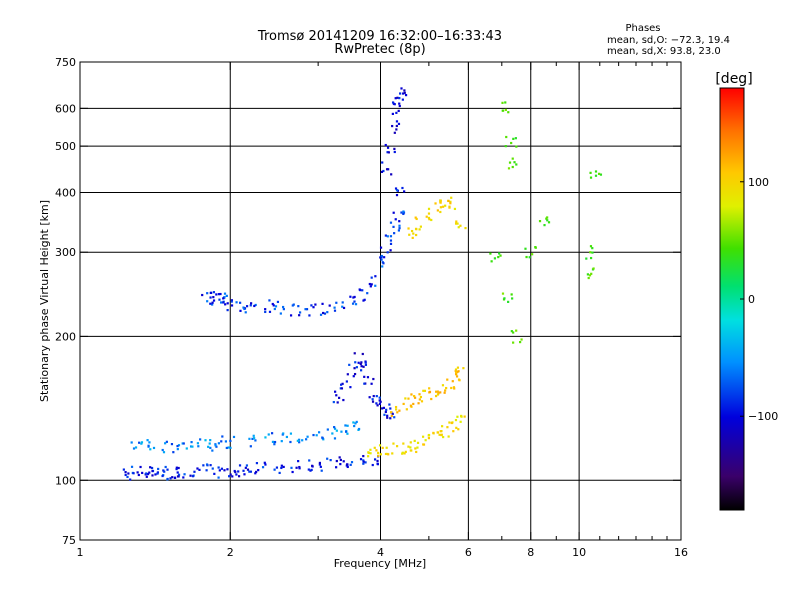  I want to click on series-high-tail-blue-, so click(394, 131).